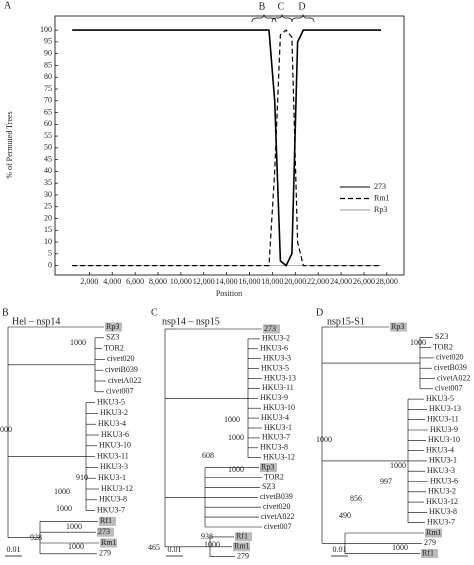 The width and height of the screenshot is (474, 565). I want to click on annotation: D, so click(301, 6).